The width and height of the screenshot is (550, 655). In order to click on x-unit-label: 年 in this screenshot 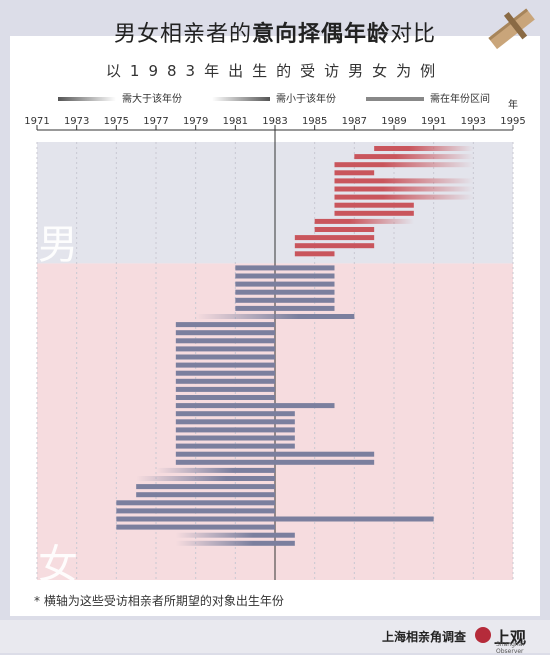, I will do `click(513, 104)`.